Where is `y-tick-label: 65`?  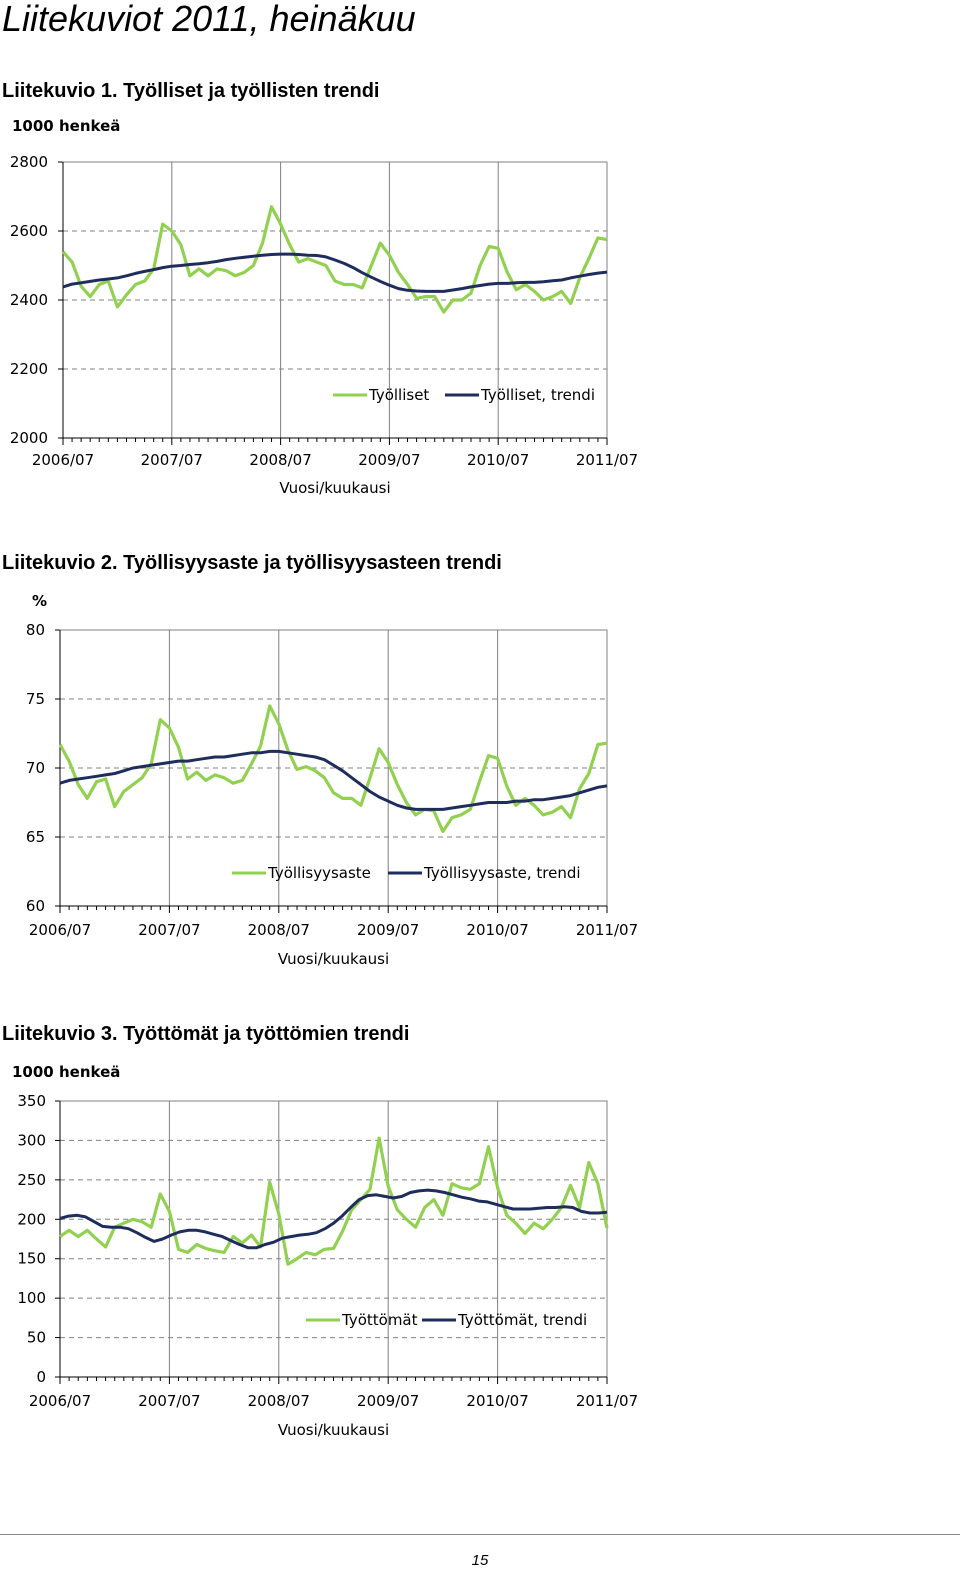 y-tick-label: 65 is located at coordinates (35, 837).